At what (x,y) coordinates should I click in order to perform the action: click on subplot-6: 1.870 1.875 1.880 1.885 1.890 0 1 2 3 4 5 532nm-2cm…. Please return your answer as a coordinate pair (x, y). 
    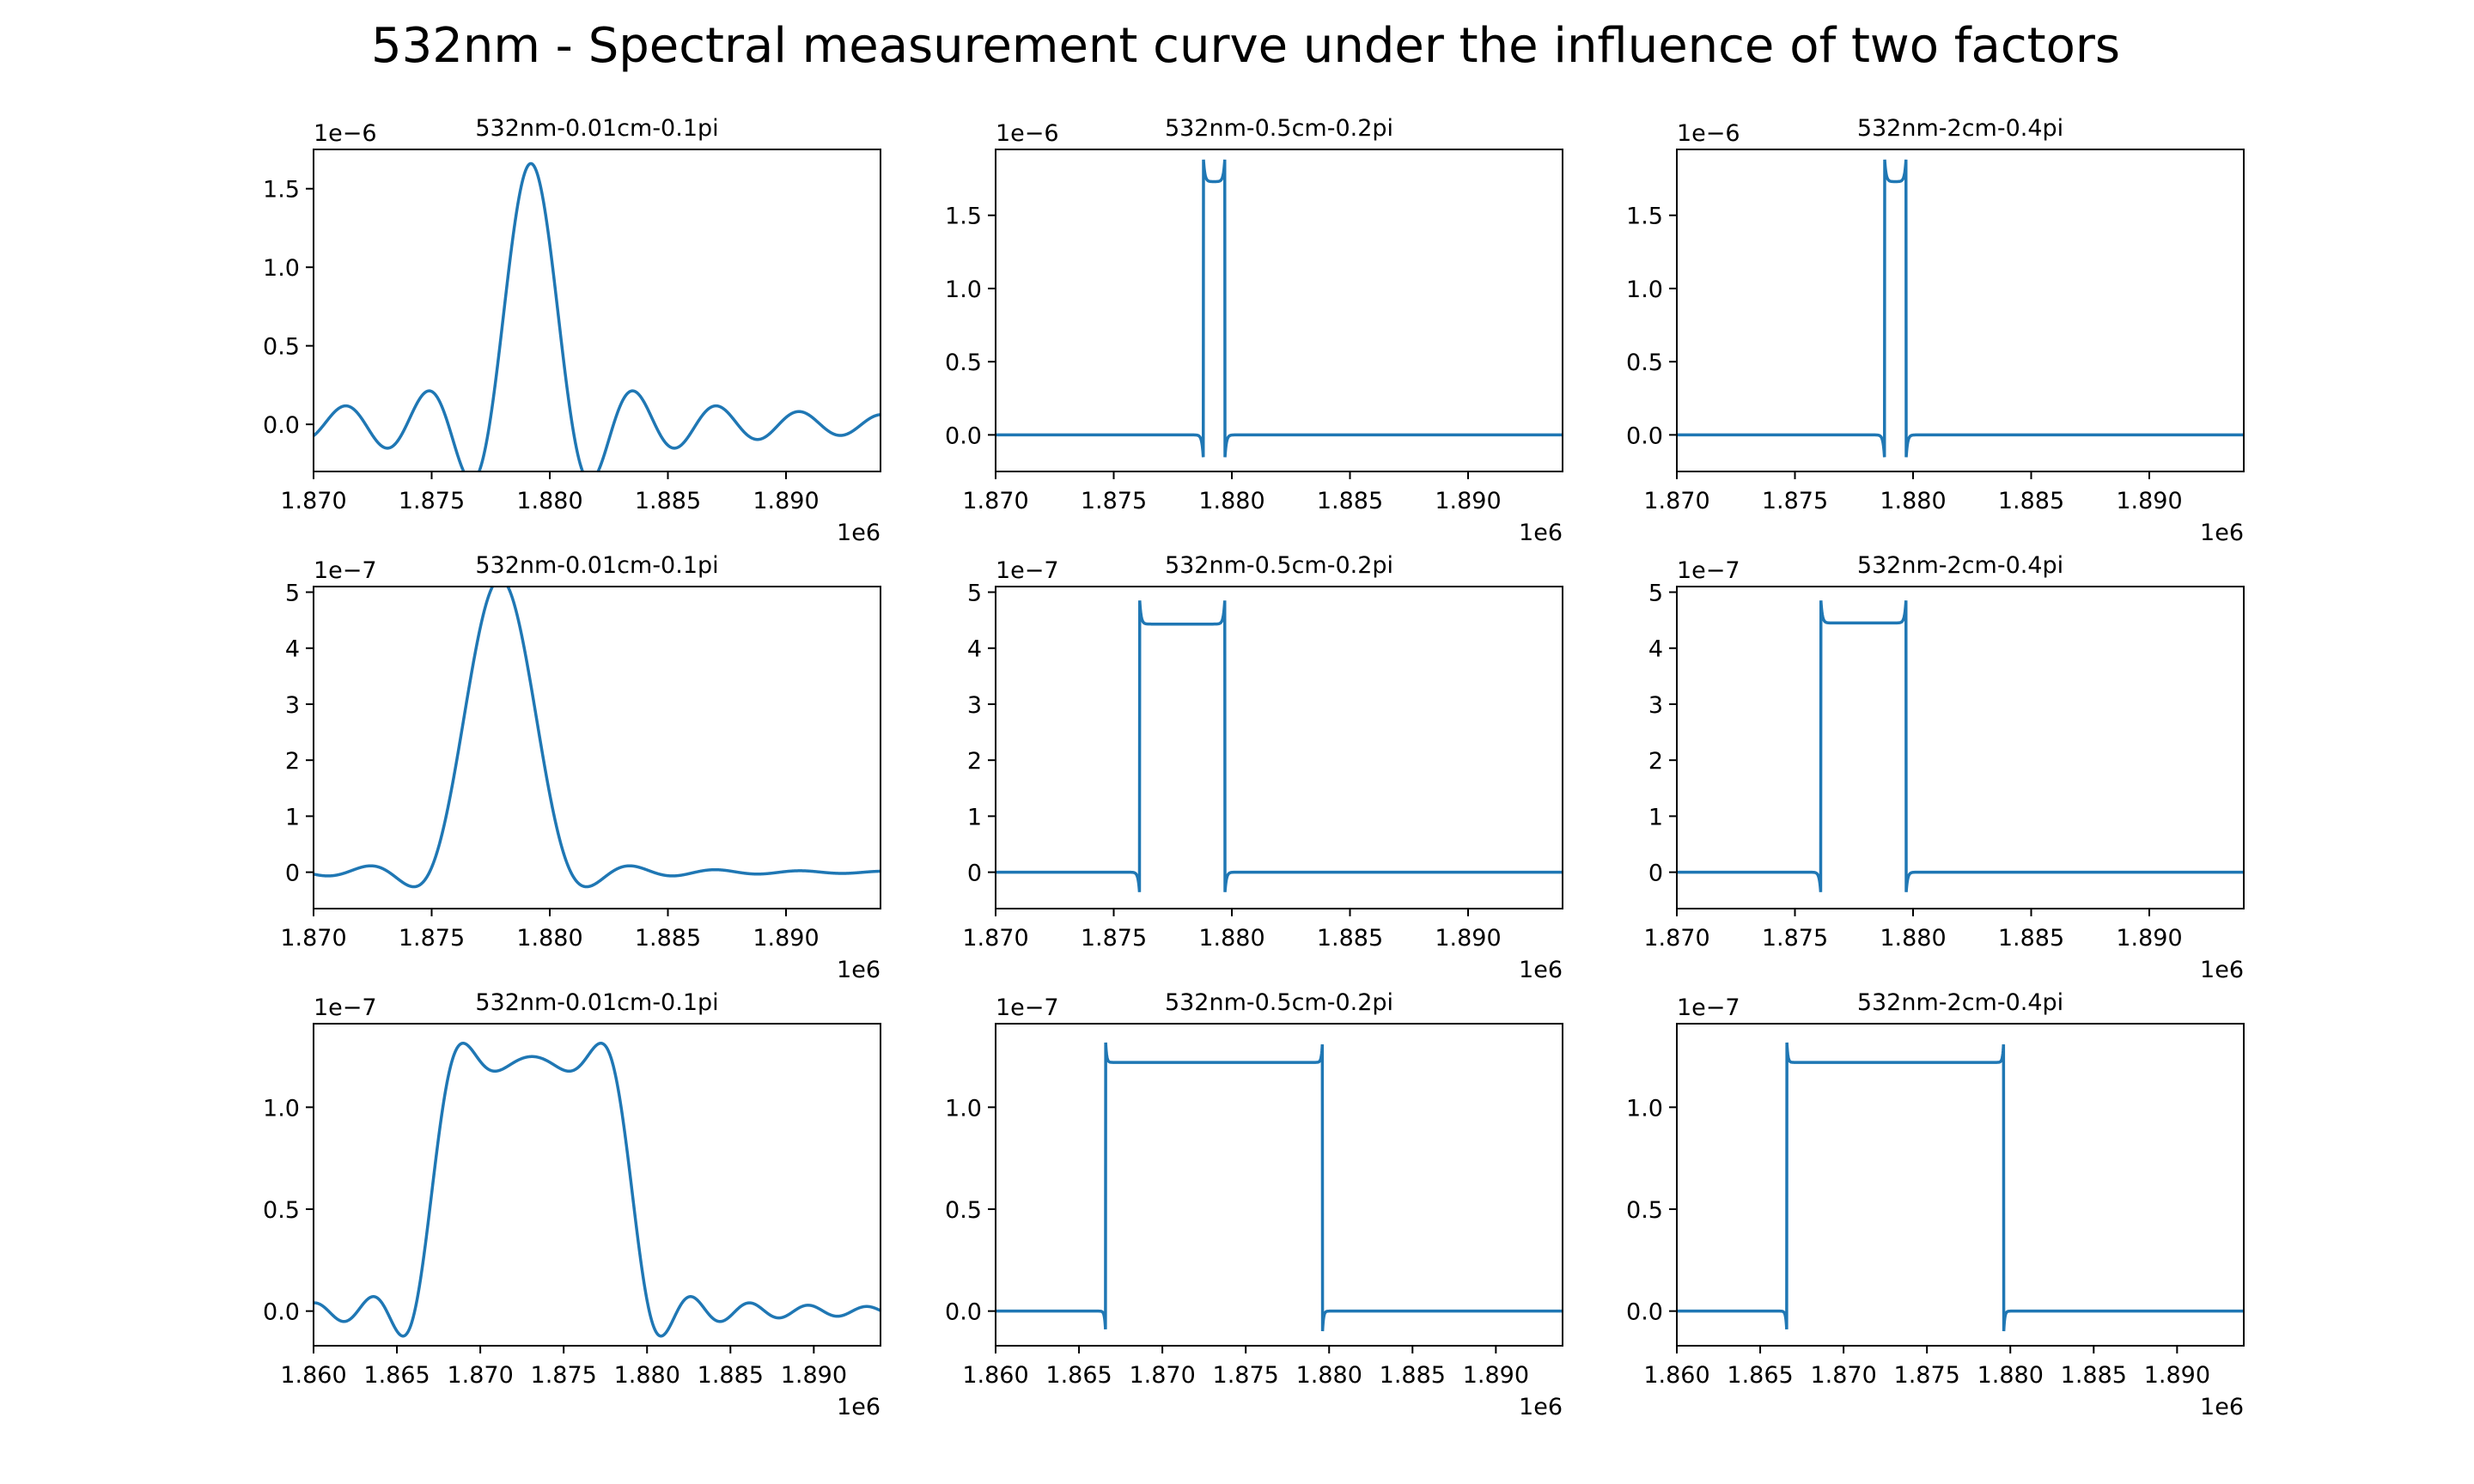
    Looking at the image, I should click on (1944, 768).